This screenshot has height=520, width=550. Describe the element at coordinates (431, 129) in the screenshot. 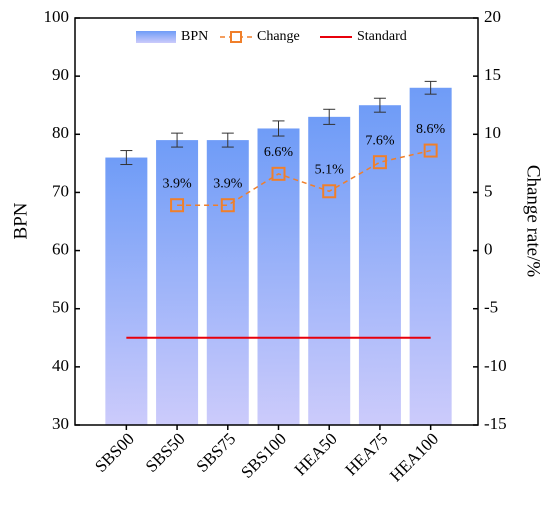

I see `value-label: 8.6%` at that location.